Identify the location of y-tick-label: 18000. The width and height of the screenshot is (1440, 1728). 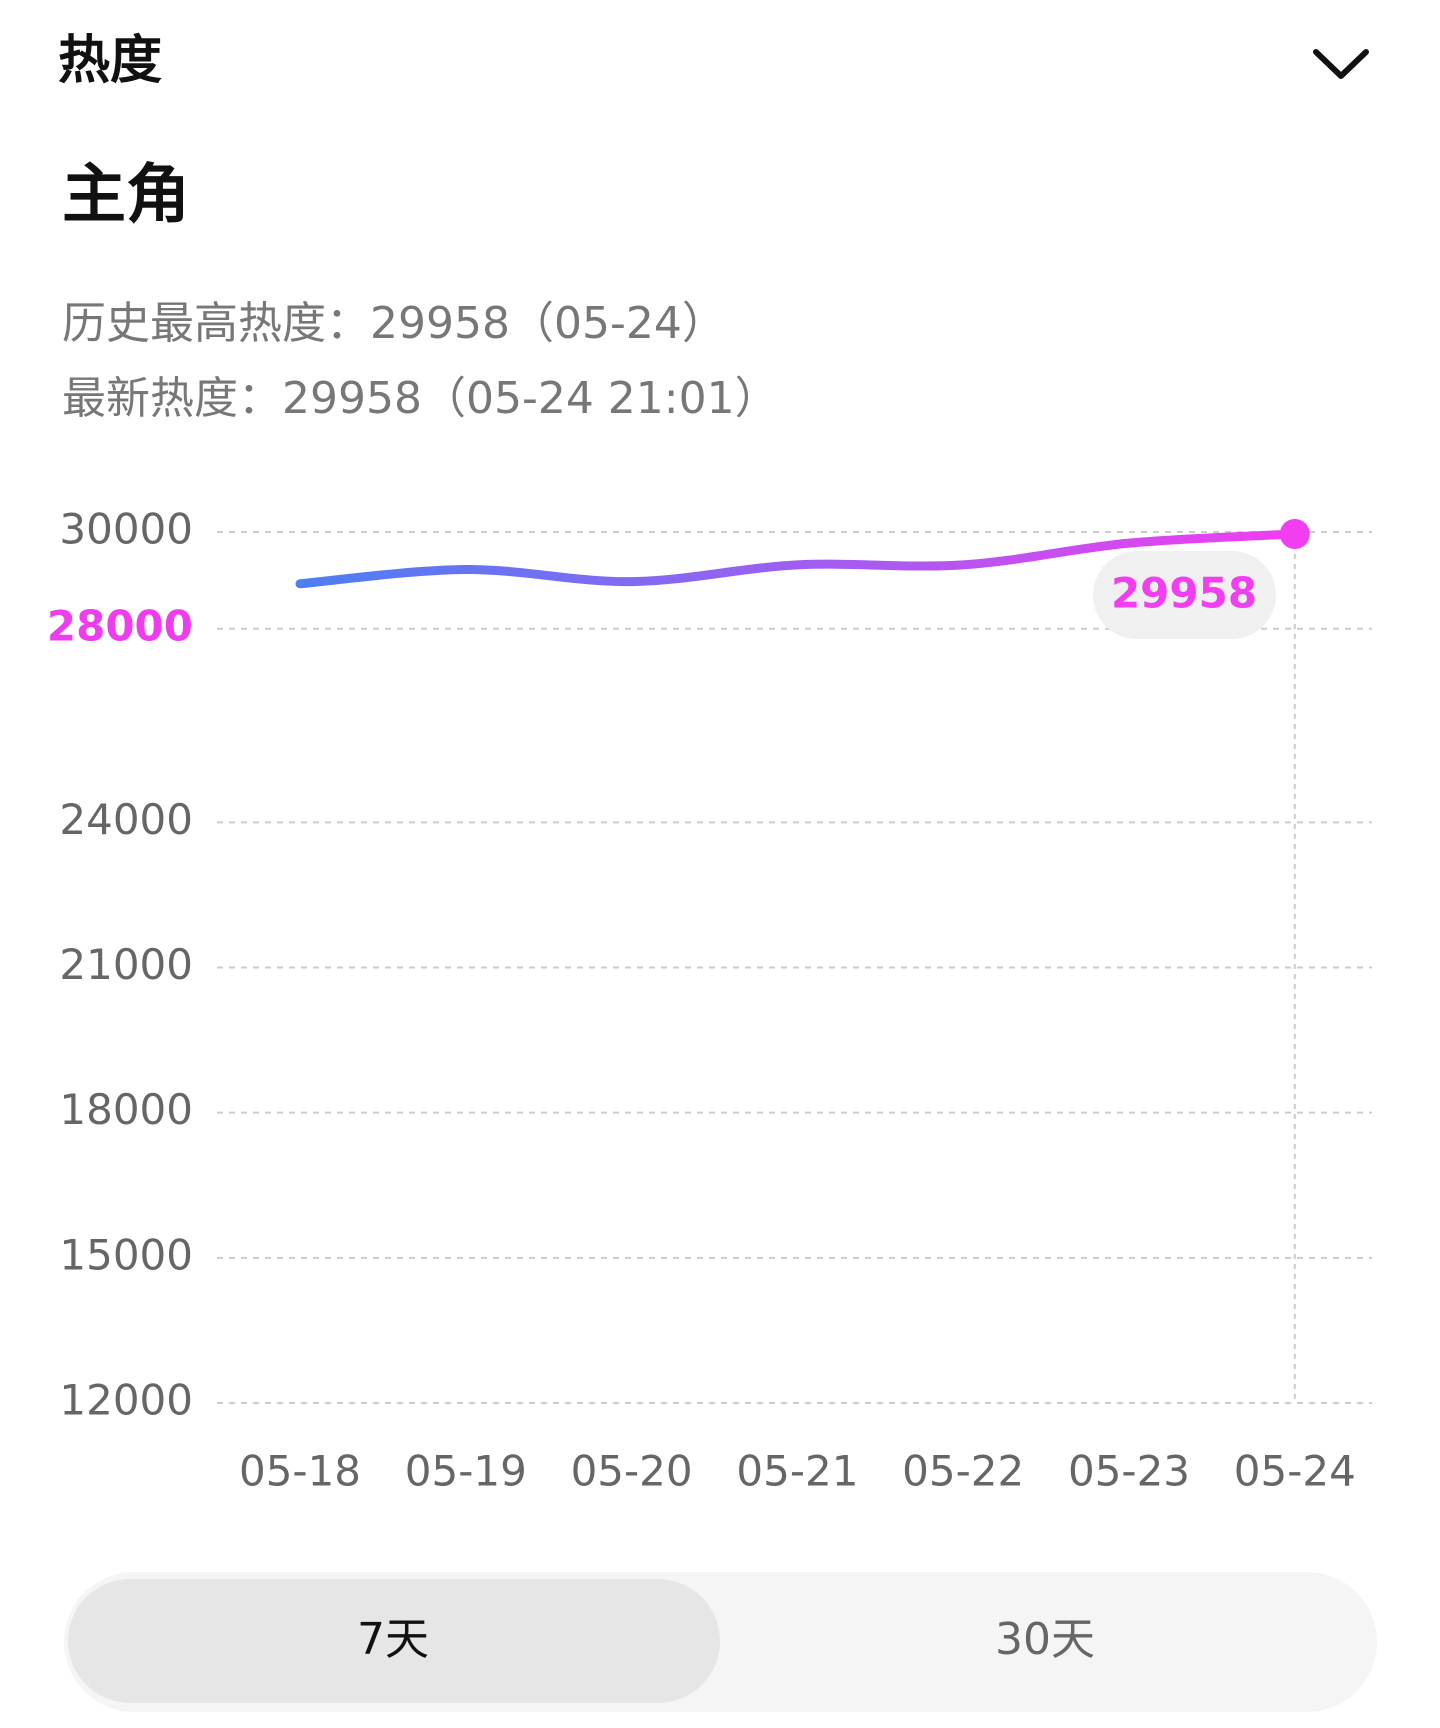
(126, 1109).